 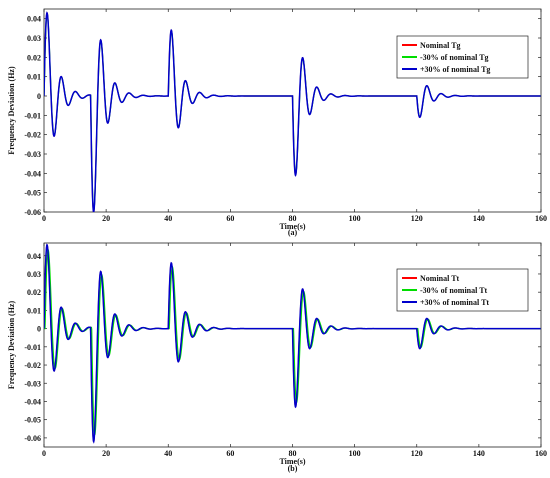 I want to click on legend-entry: -30% of nominal Tt, so click(x=454, y=290).